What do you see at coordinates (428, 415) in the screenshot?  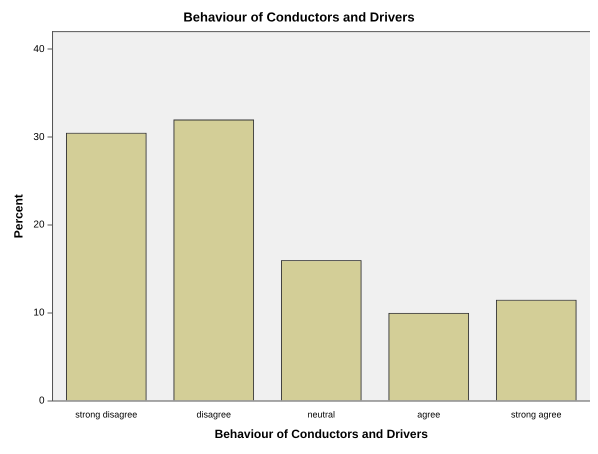 I see `x-tick-label: agree` at bounding box center [428, 415].